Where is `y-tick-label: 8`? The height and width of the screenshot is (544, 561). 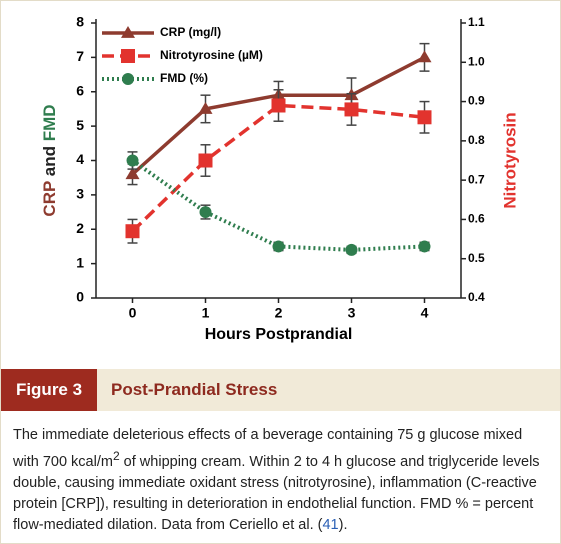 y-tick-label: 8 is located at coordinates (80, 22).